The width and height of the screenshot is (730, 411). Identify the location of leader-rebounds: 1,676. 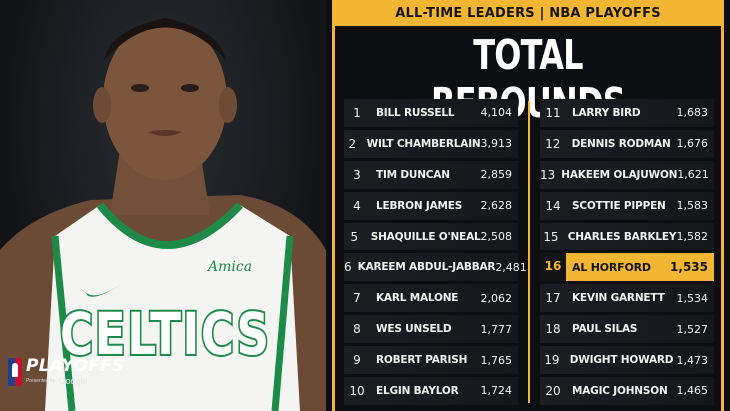
(692, 144).